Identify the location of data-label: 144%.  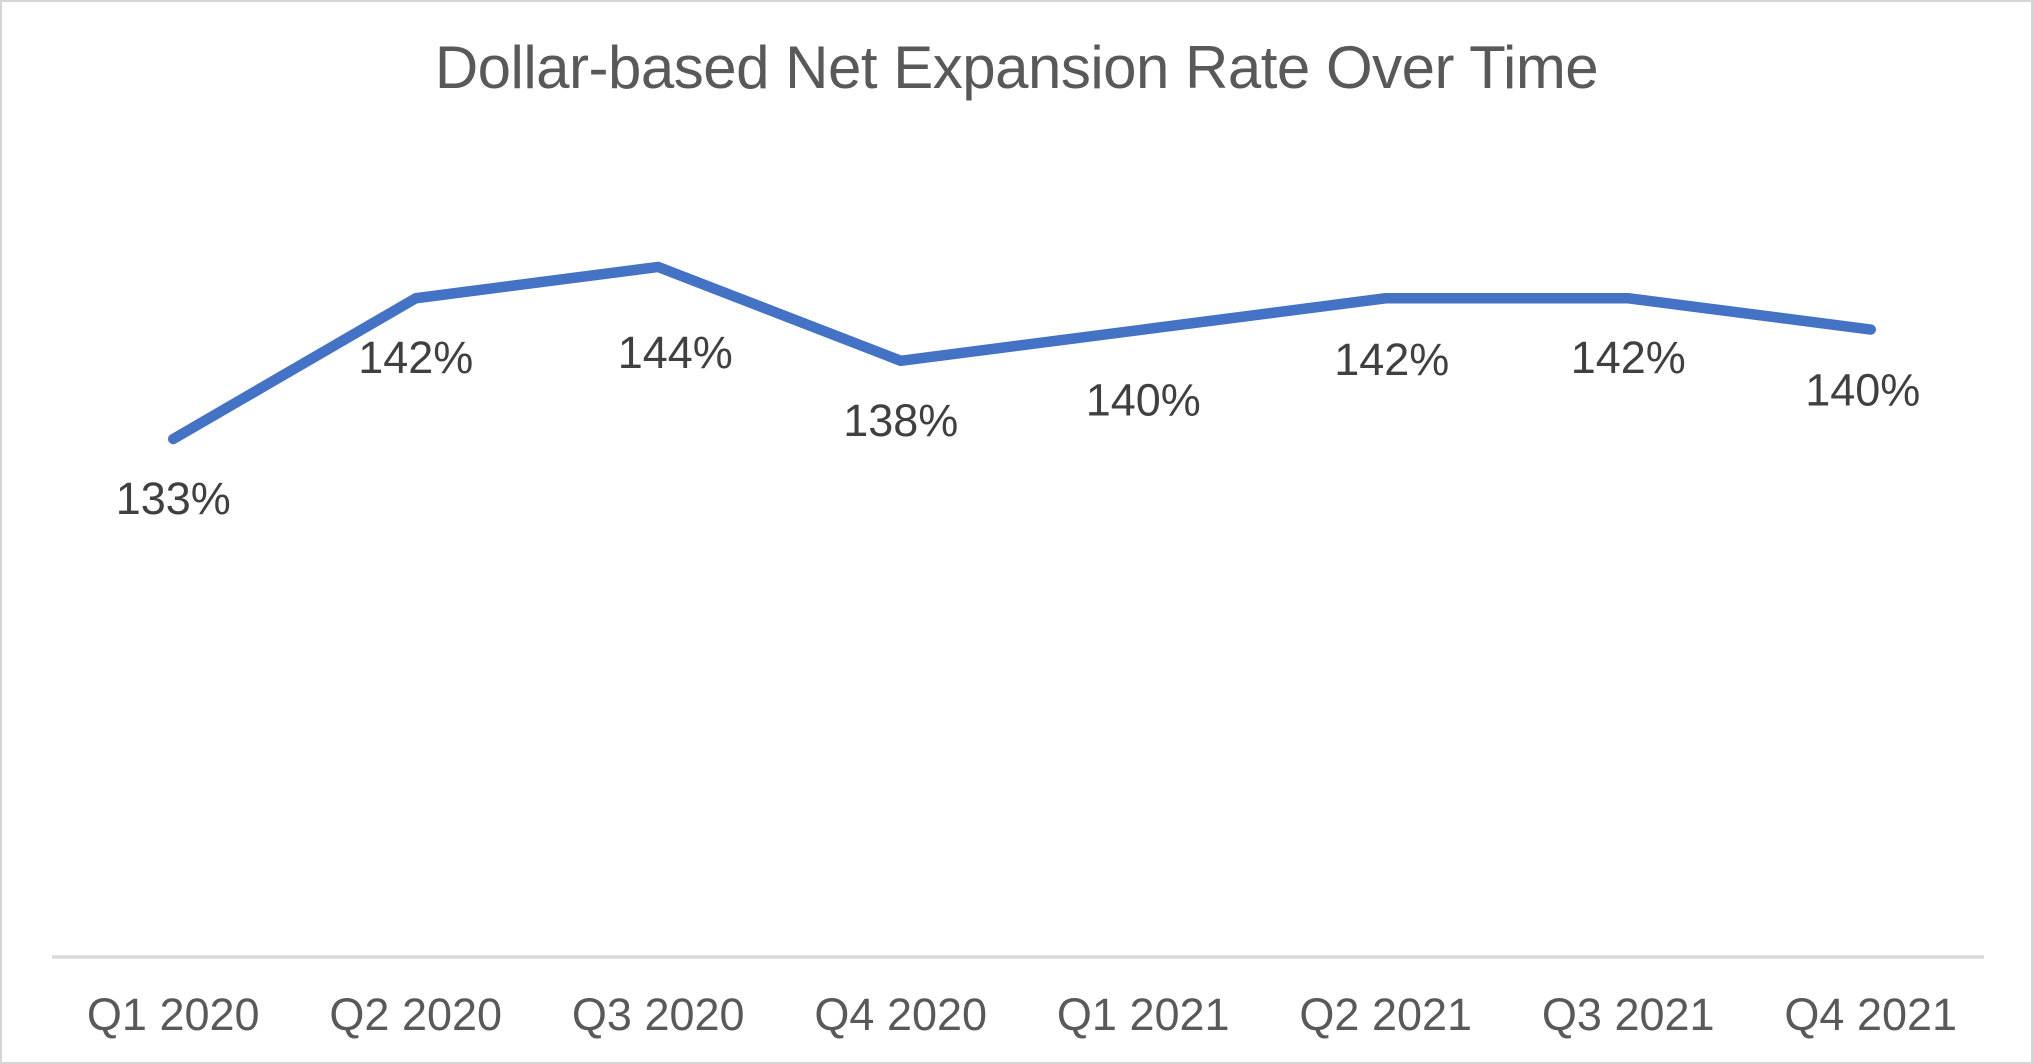
(675, 352).